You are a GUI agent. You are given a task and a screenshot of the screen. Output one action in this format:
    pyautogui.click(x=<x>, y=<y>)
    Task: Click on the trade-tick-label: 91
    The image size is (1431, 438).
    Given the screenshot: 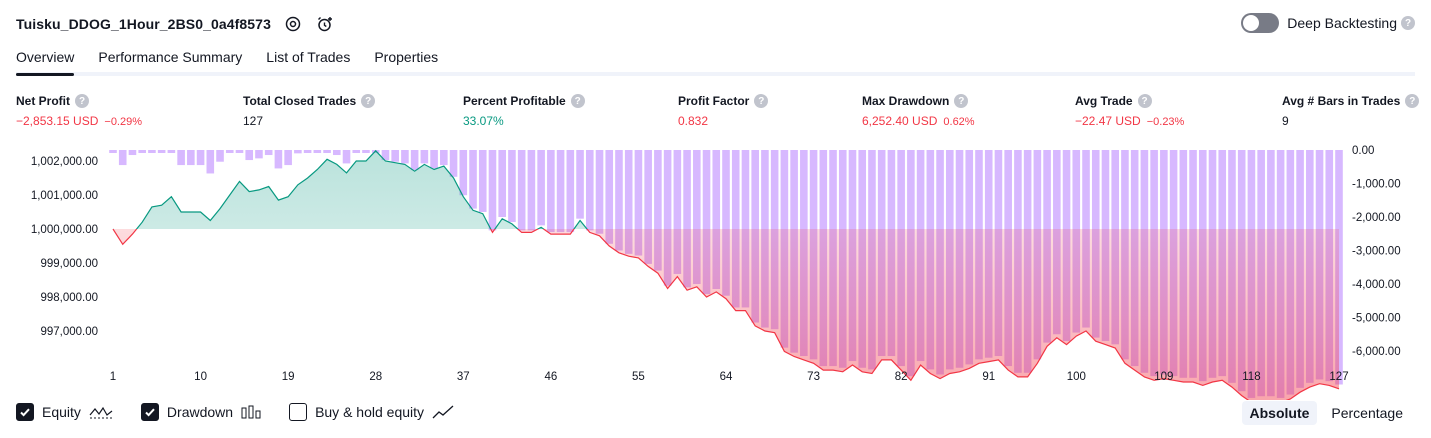 What is the action you would take?
    pyautogui.click(x=988, y=377)
    